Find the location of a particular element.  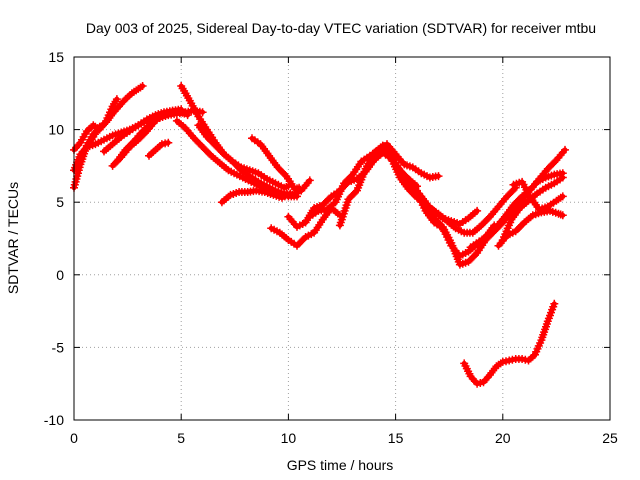

x-tick-label: 25 is located at coordinates (610, 438).